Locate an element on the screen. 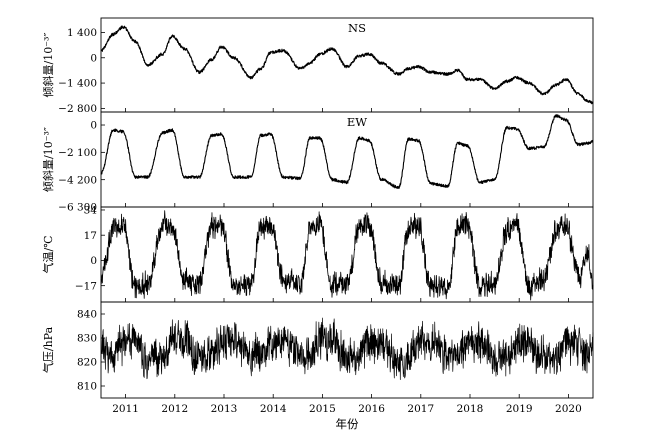 The height and width of the screenshot is (434, 666). x-tick-label: 2018 is located at coordinates (470, 409).